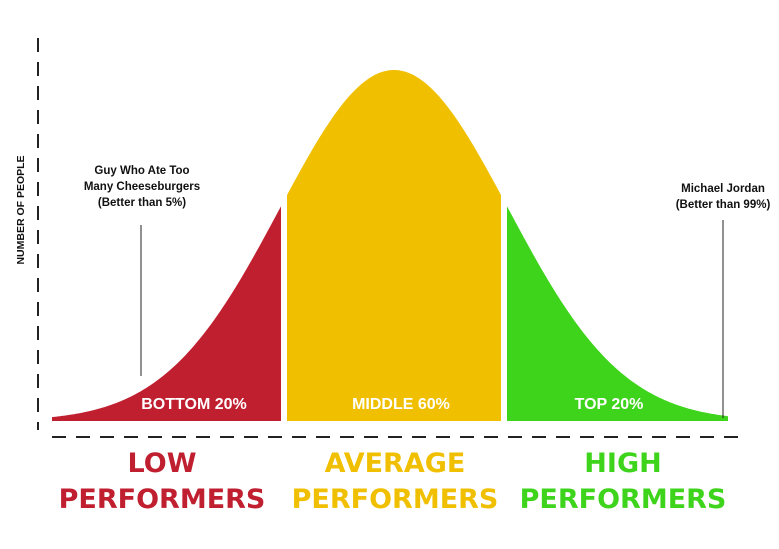 Image resolution: width=779 pixels, height=549 pixels. What do you see at coordinates (617, 313) in the screenshot?
I see `area-high-performers` at bounding box center [617, 313].